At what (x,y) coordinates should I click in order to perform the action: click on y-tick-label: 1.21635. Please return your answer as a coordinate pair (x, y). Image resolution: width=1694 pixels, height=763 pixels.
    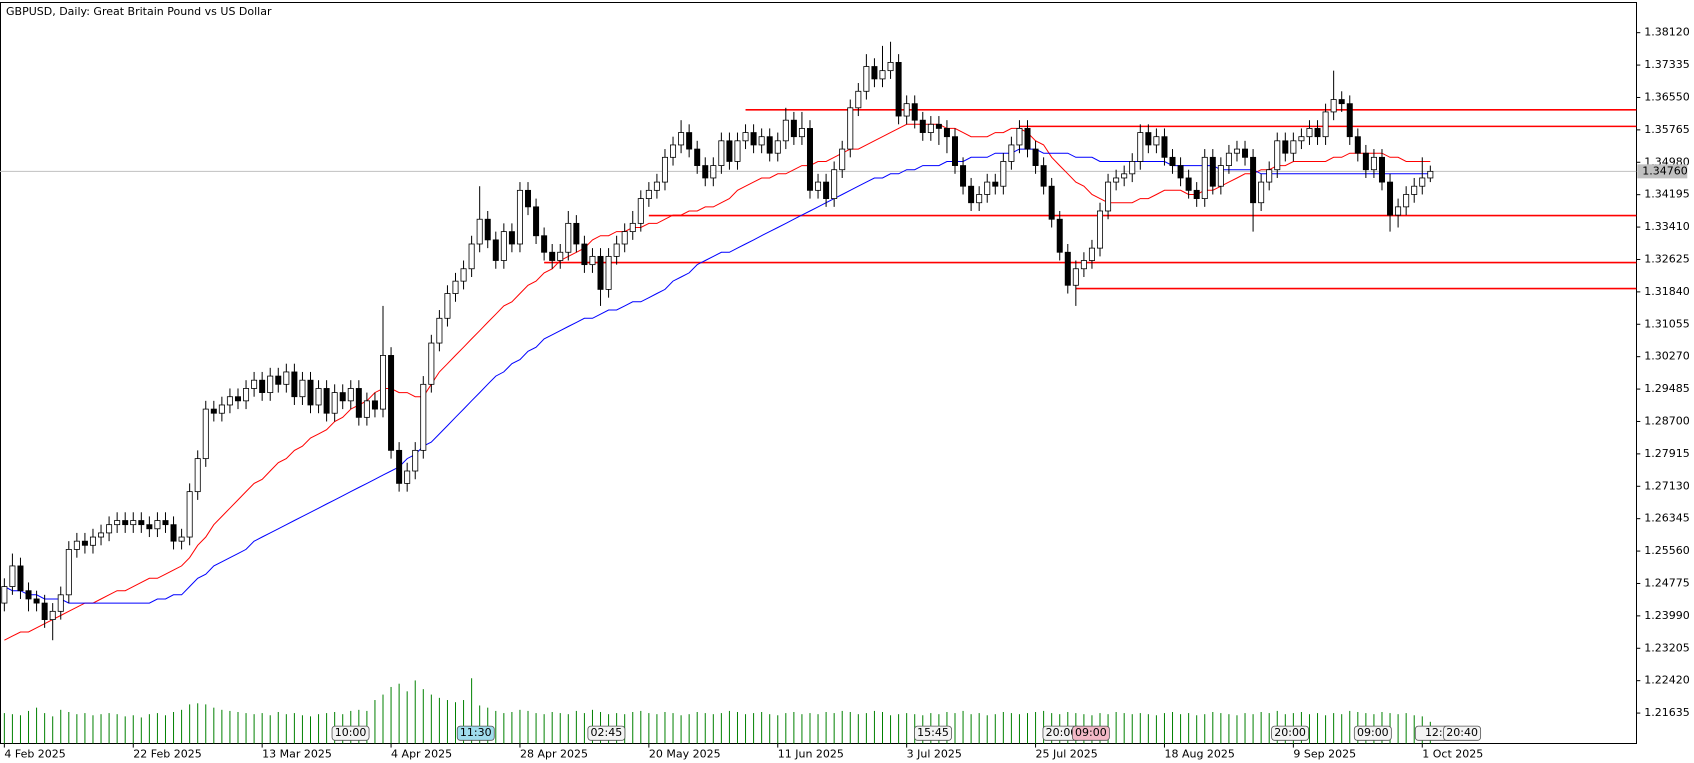
    Looking at the image, I should click on (1667, 712).